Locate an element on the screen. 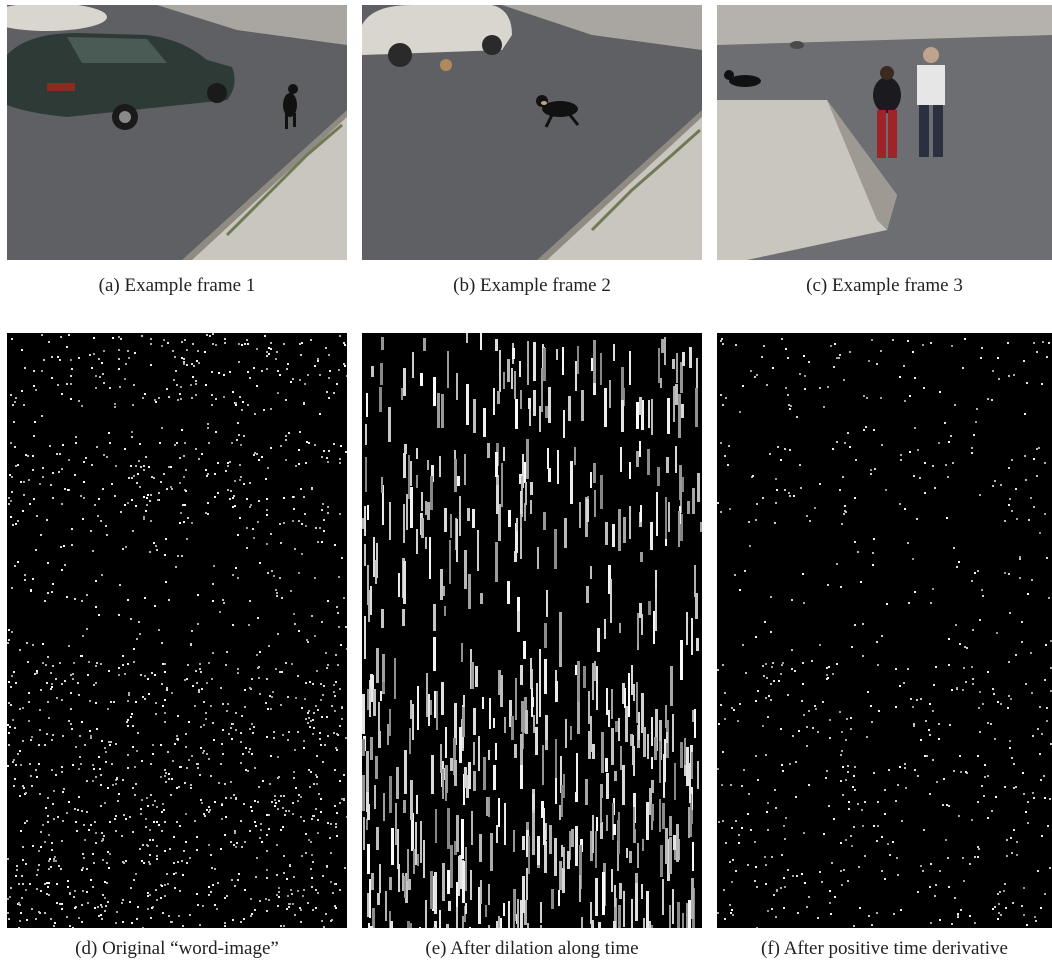  caption-d: (d) Original “word-image” is located at coordinates (177, 948).